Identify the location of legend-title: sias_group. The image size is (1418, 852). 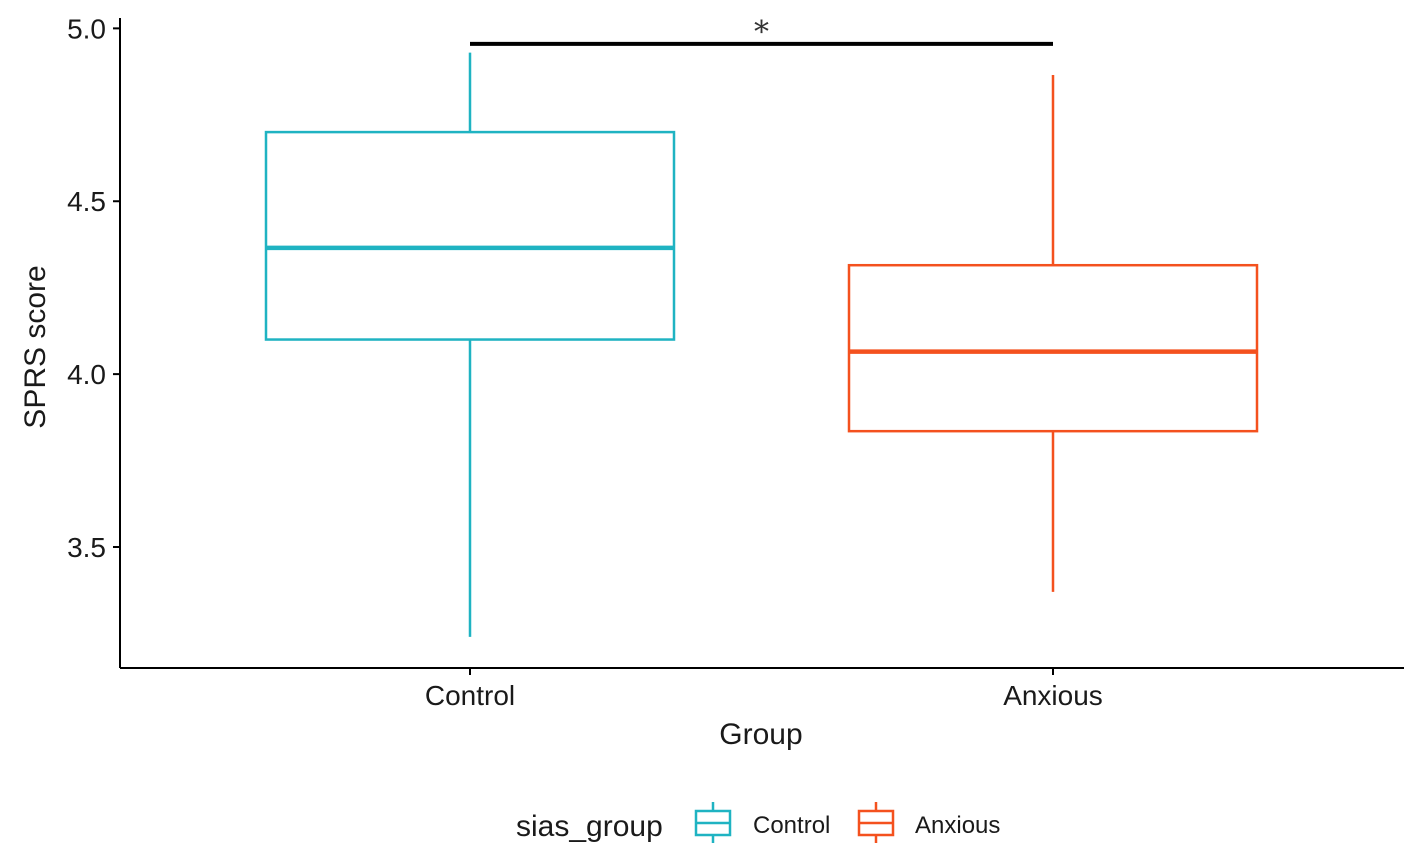
(589, 826).